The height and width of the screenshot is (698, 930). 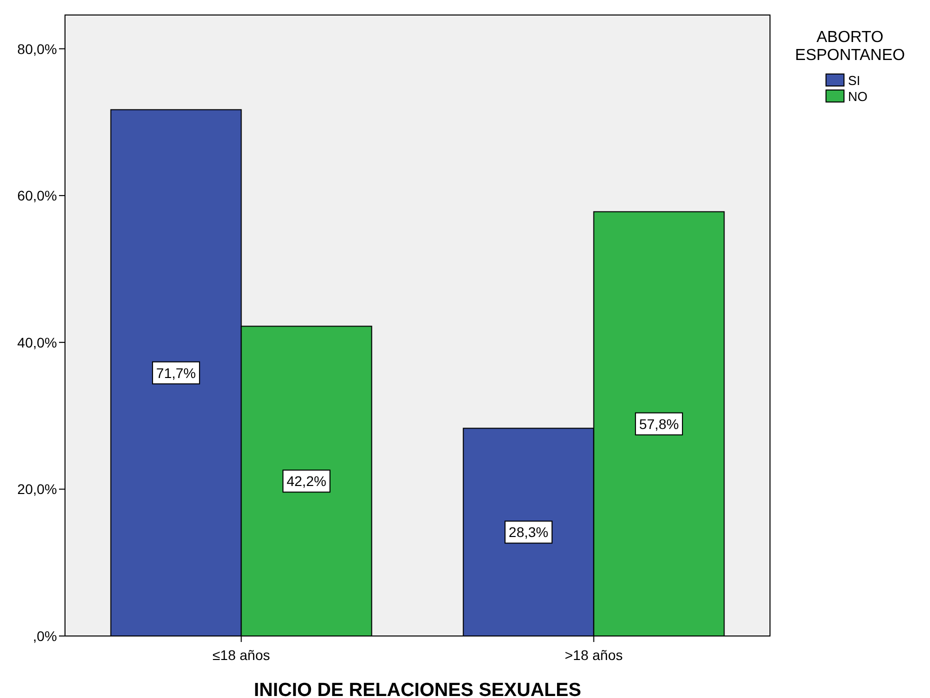 I want to click on data-label: 28,3%, so click(x=528, y=532).